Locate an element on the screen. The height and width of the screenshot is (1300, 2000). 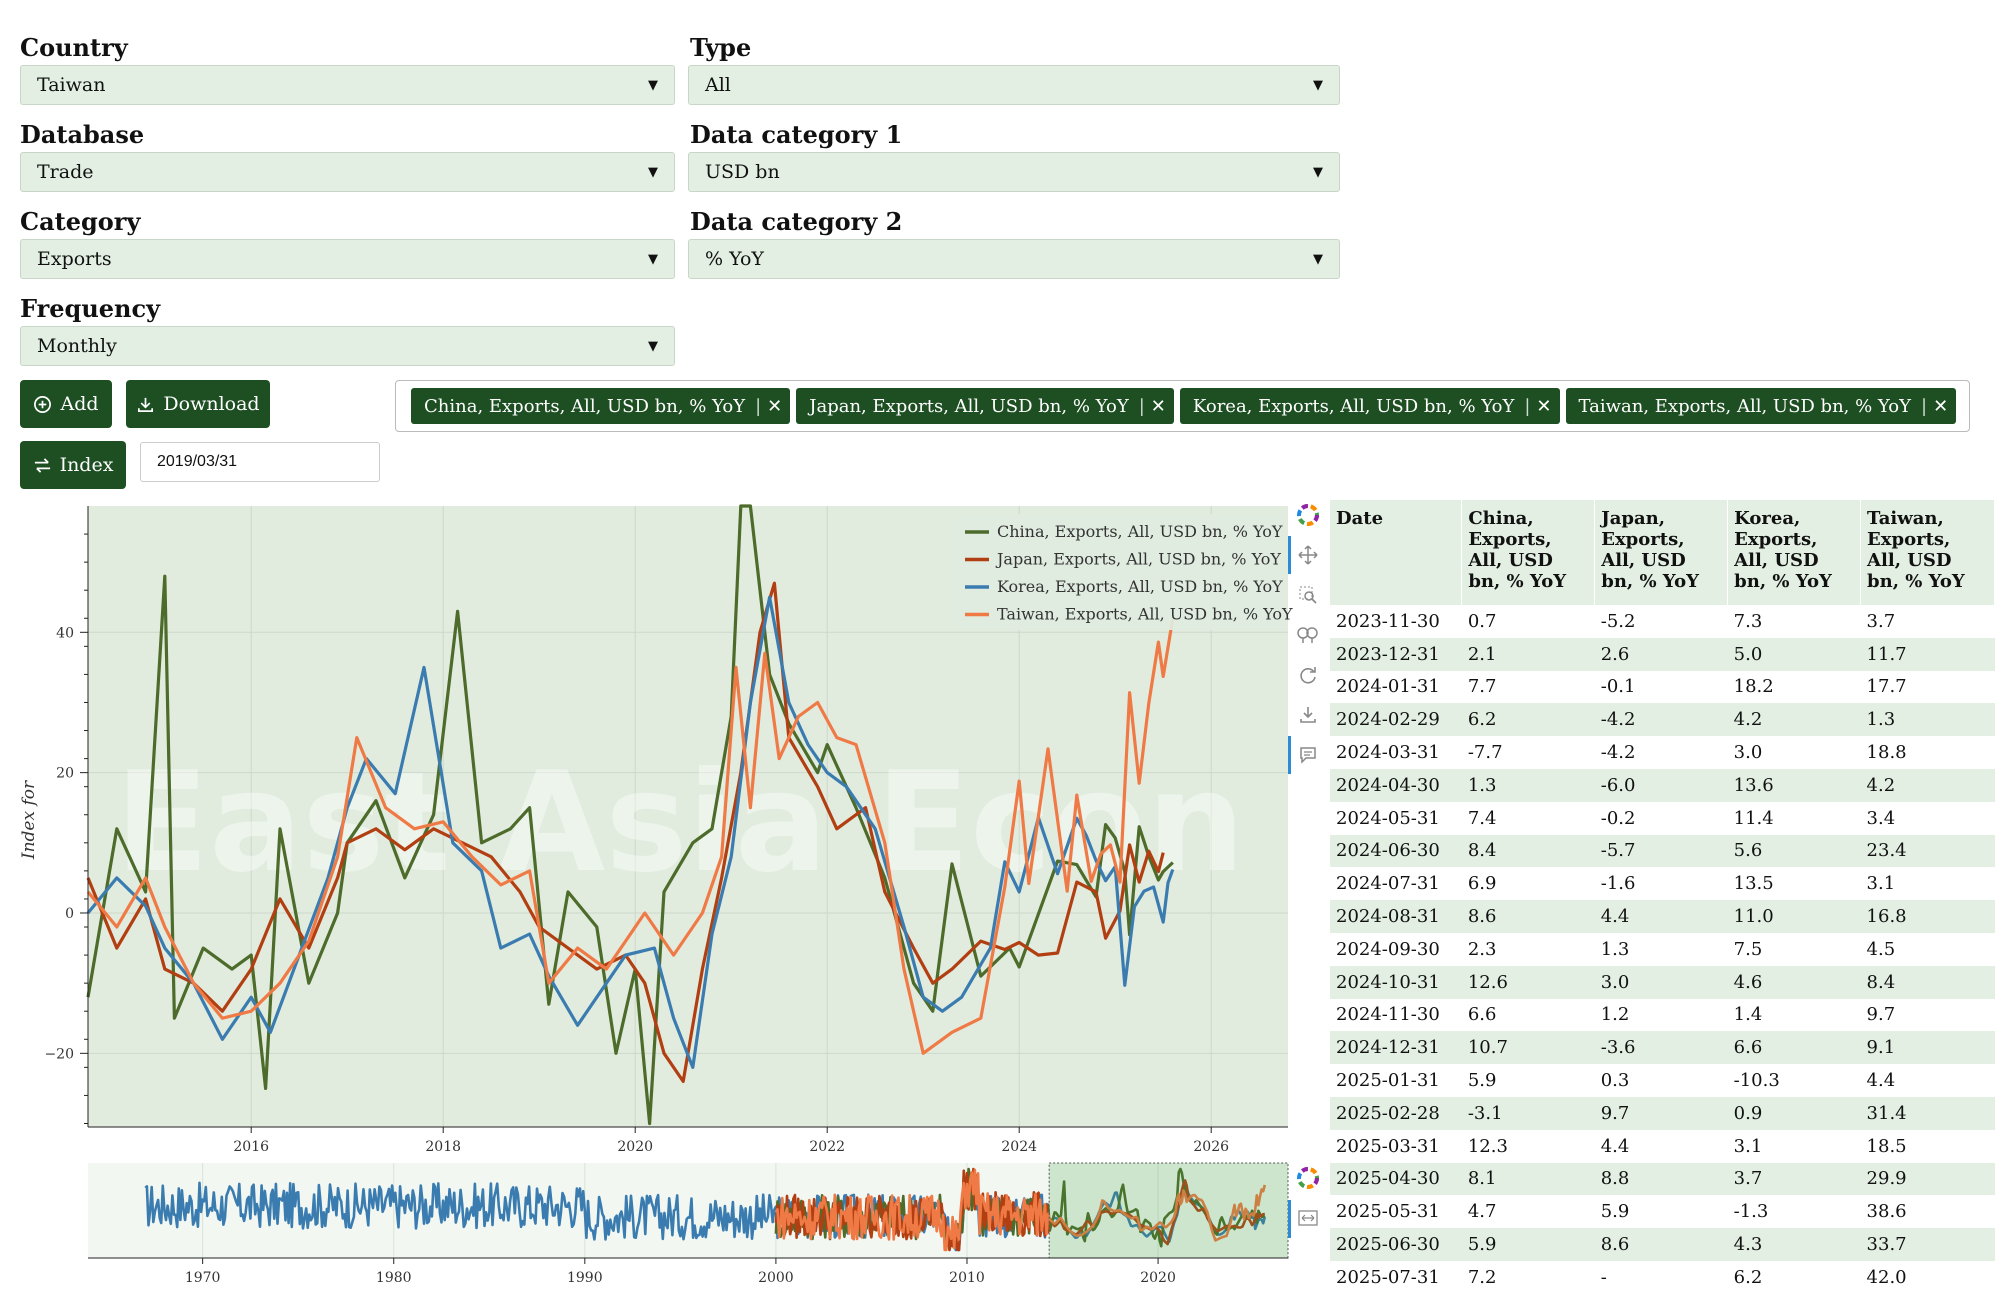
table-header: China, Exports, All, USD bn, % YoY is located at coordinates (1528, 552).